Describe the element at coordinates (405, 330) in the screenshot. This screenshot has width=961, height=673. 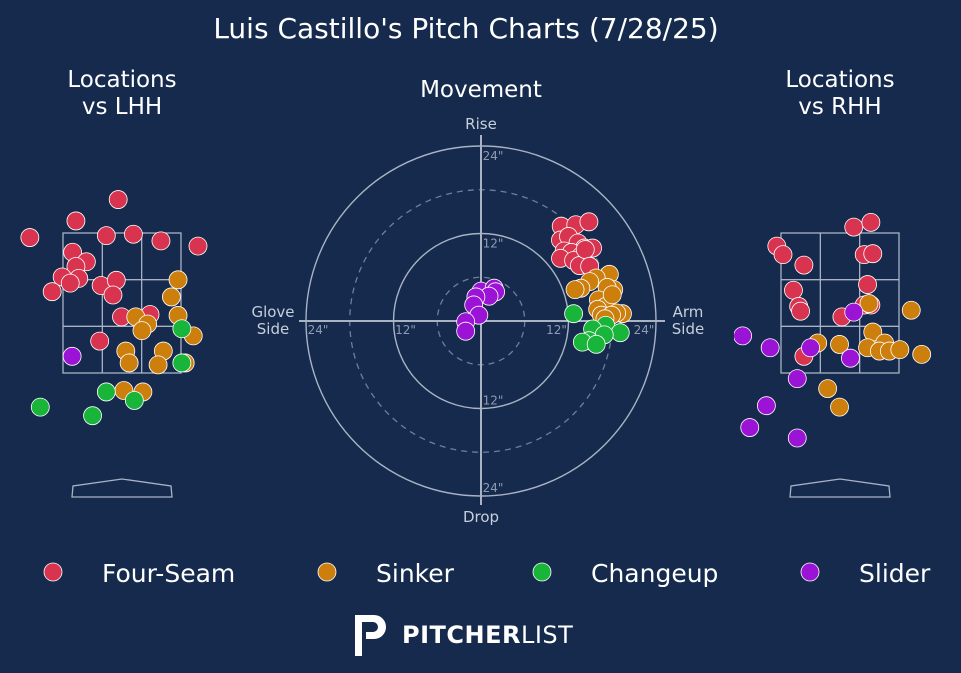
I see `movement-tick-left12: 12"` at that location.